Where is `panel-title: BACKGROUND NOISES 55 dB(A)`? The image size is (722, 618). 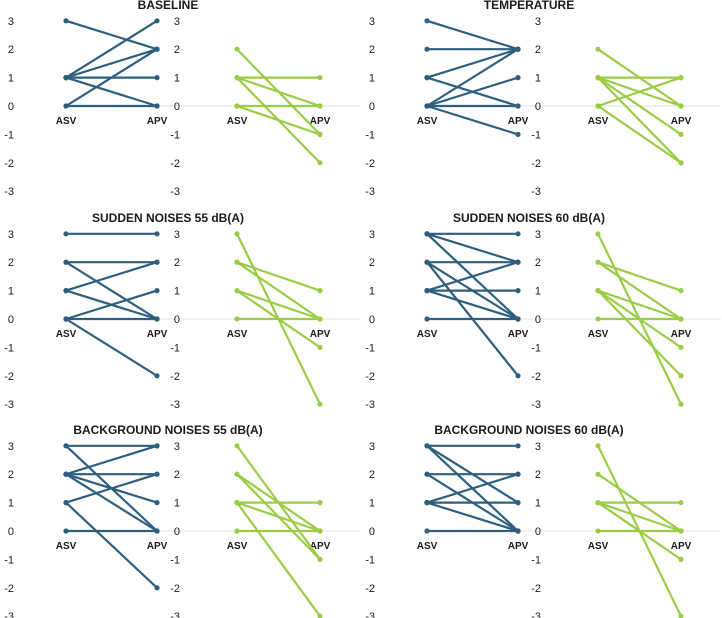 panel-title: BACKGROUND NOISES 55 dB(A) is located at coordinates (167, 430).